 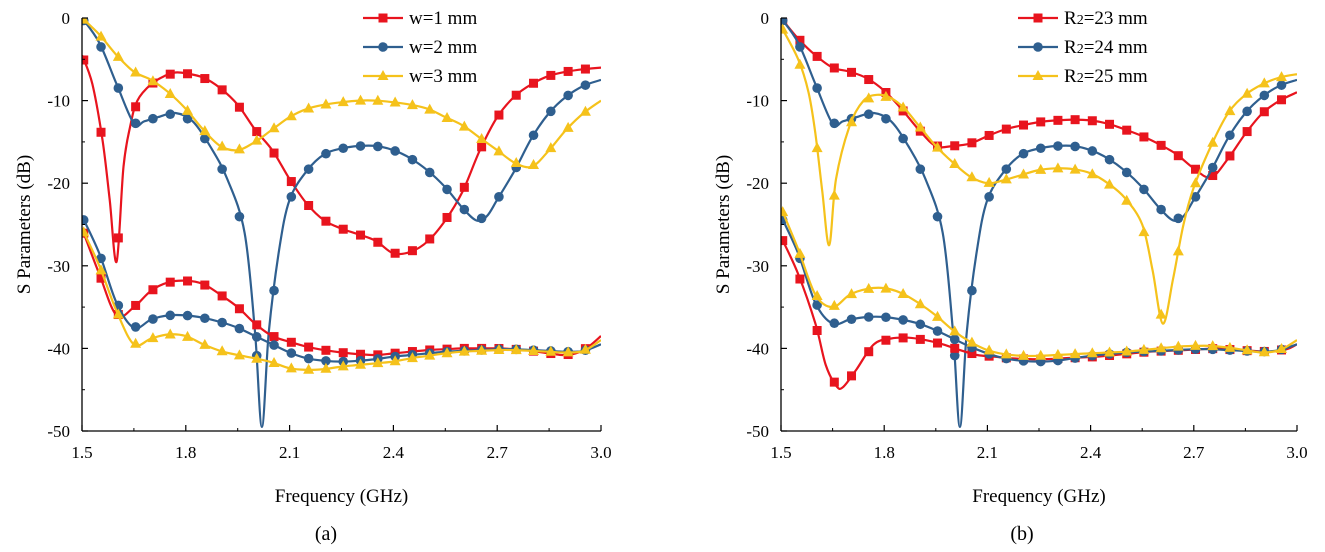 I want to click on legend-label-part: =23 mm, so click(x=1116, y=18).